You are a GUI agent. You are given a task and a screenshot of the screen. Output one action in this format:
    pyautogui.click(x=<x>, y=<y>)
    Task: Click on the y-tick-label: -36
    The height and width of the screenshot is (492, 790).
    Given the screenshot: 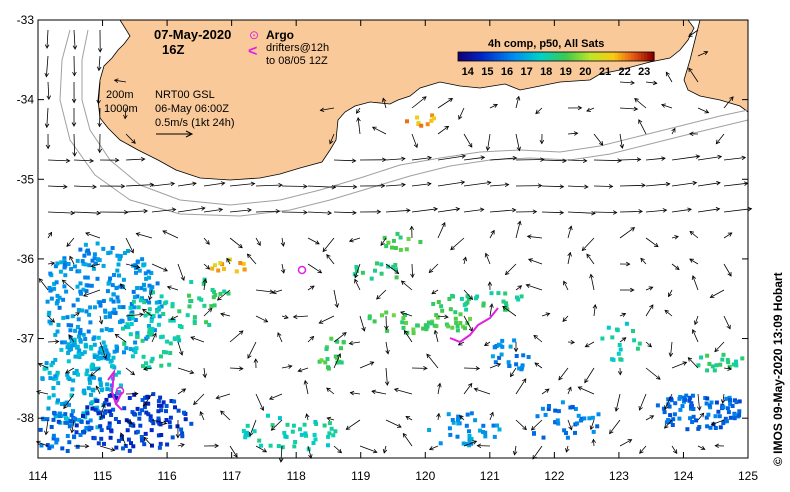 What is the action you would take?
    pyautogui.click(x=26, y=259)
    